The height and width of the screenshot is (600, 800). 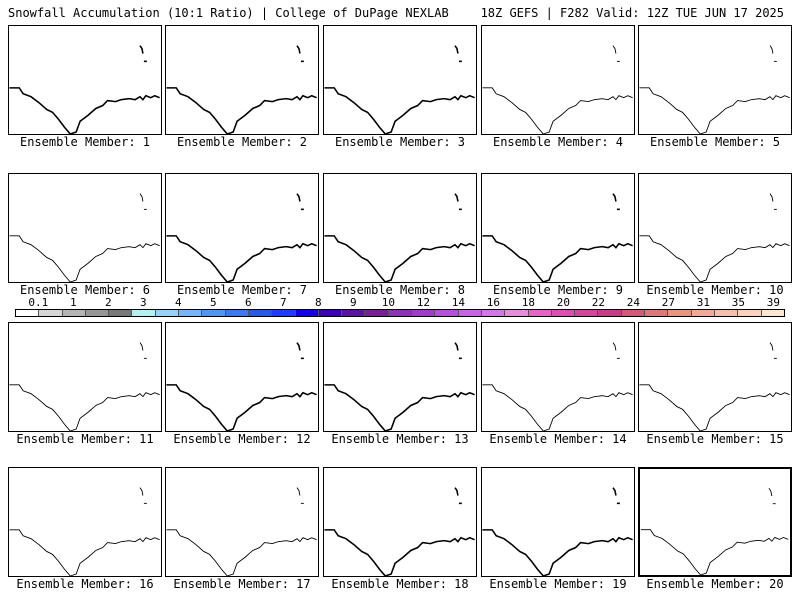 I want to click on legend-tick-label: 1, so click(x=73, y=302).